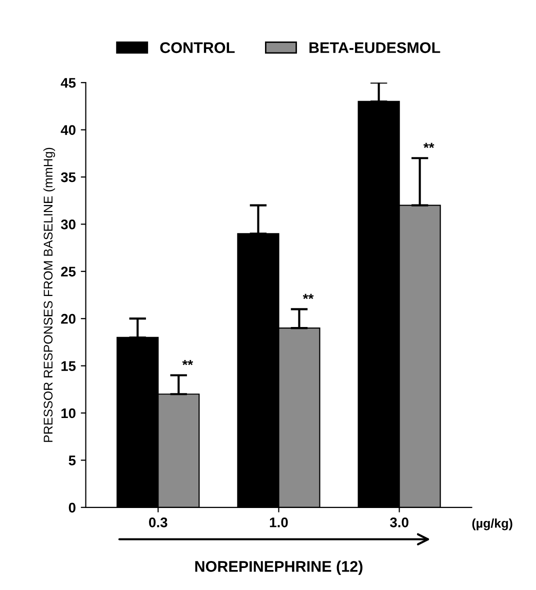  What do you see at coordinates (68, 177) in the screenshot?
I see `y-tick-label: 35` at bounding box center [68, 177].